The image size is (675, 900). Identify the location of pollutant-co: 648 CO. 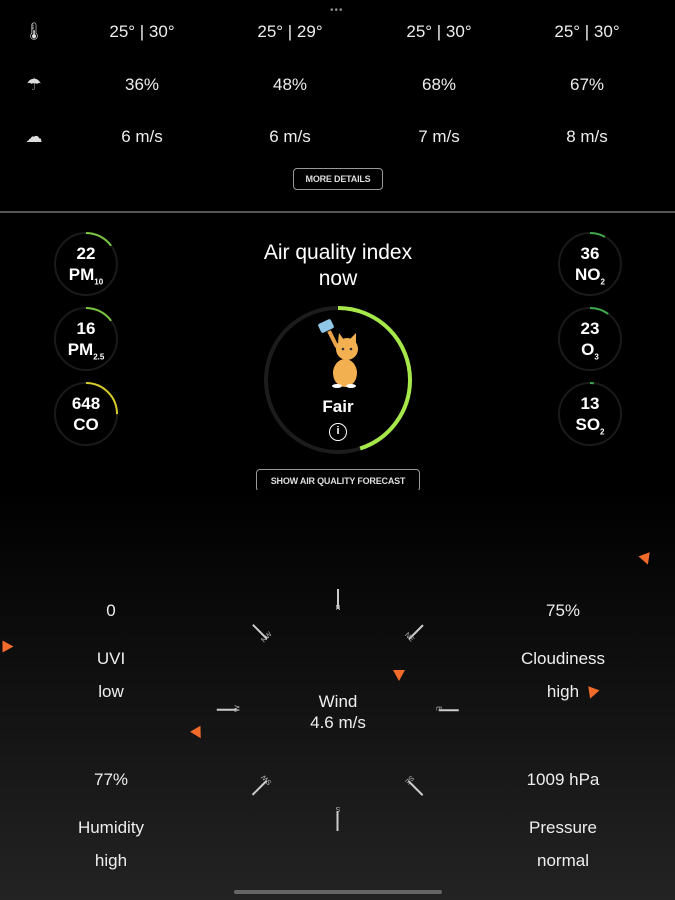
(86, 414).